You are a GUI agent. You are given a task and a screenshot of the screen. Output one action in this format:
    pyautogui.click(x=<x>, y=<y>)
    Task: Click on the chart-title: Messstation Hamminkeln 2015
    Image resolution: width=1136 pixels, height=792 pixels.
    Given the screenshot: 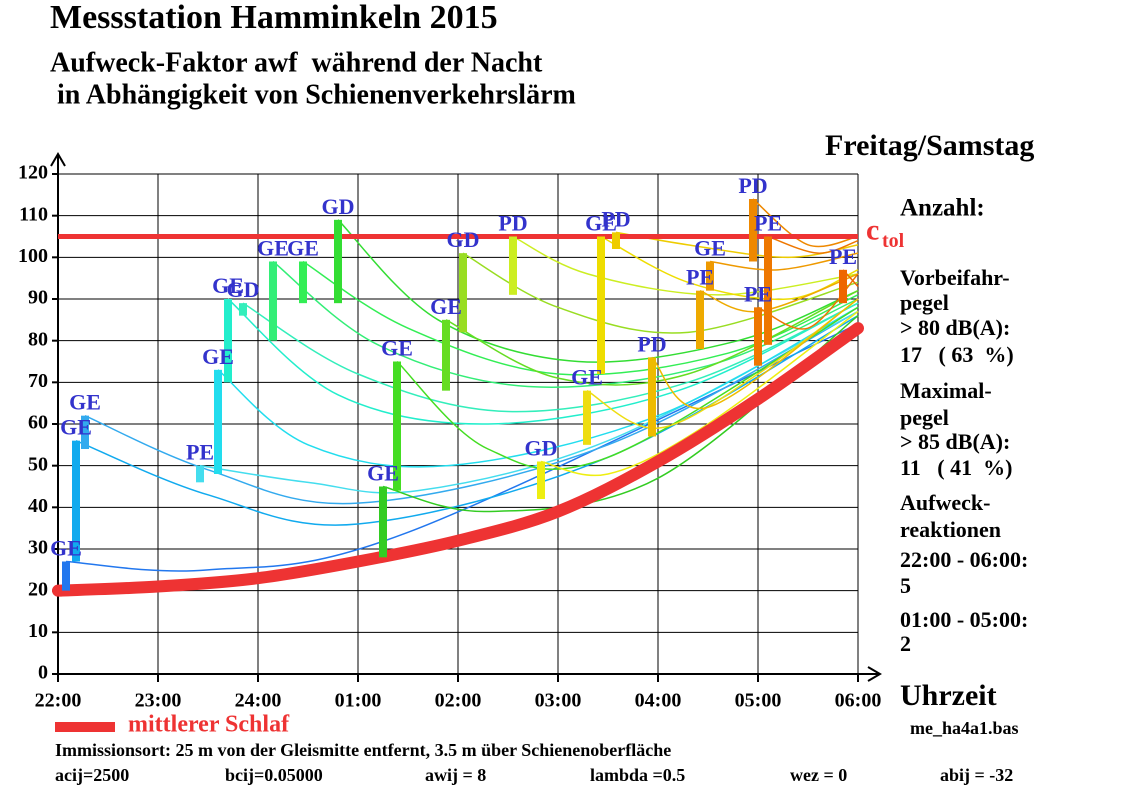 What is the action you would take?
    pyautogui.click(x=274, y=18)
    